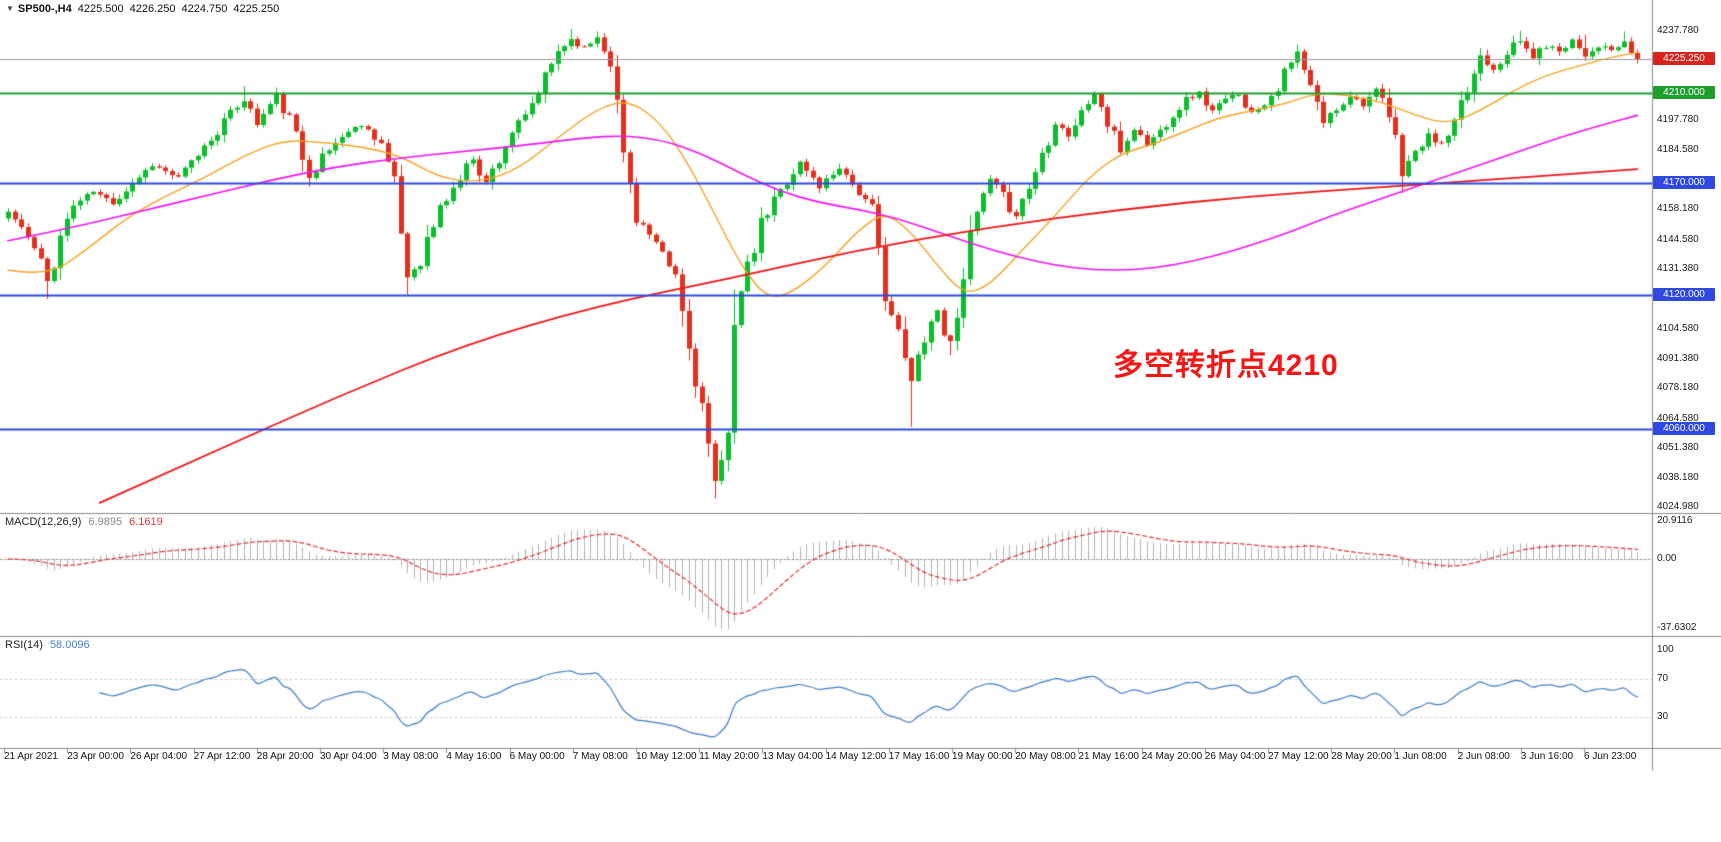 The image size is (1721, 842). I want to click on time-axis-label: 1 Jun 08:00, so click(1420, 756).